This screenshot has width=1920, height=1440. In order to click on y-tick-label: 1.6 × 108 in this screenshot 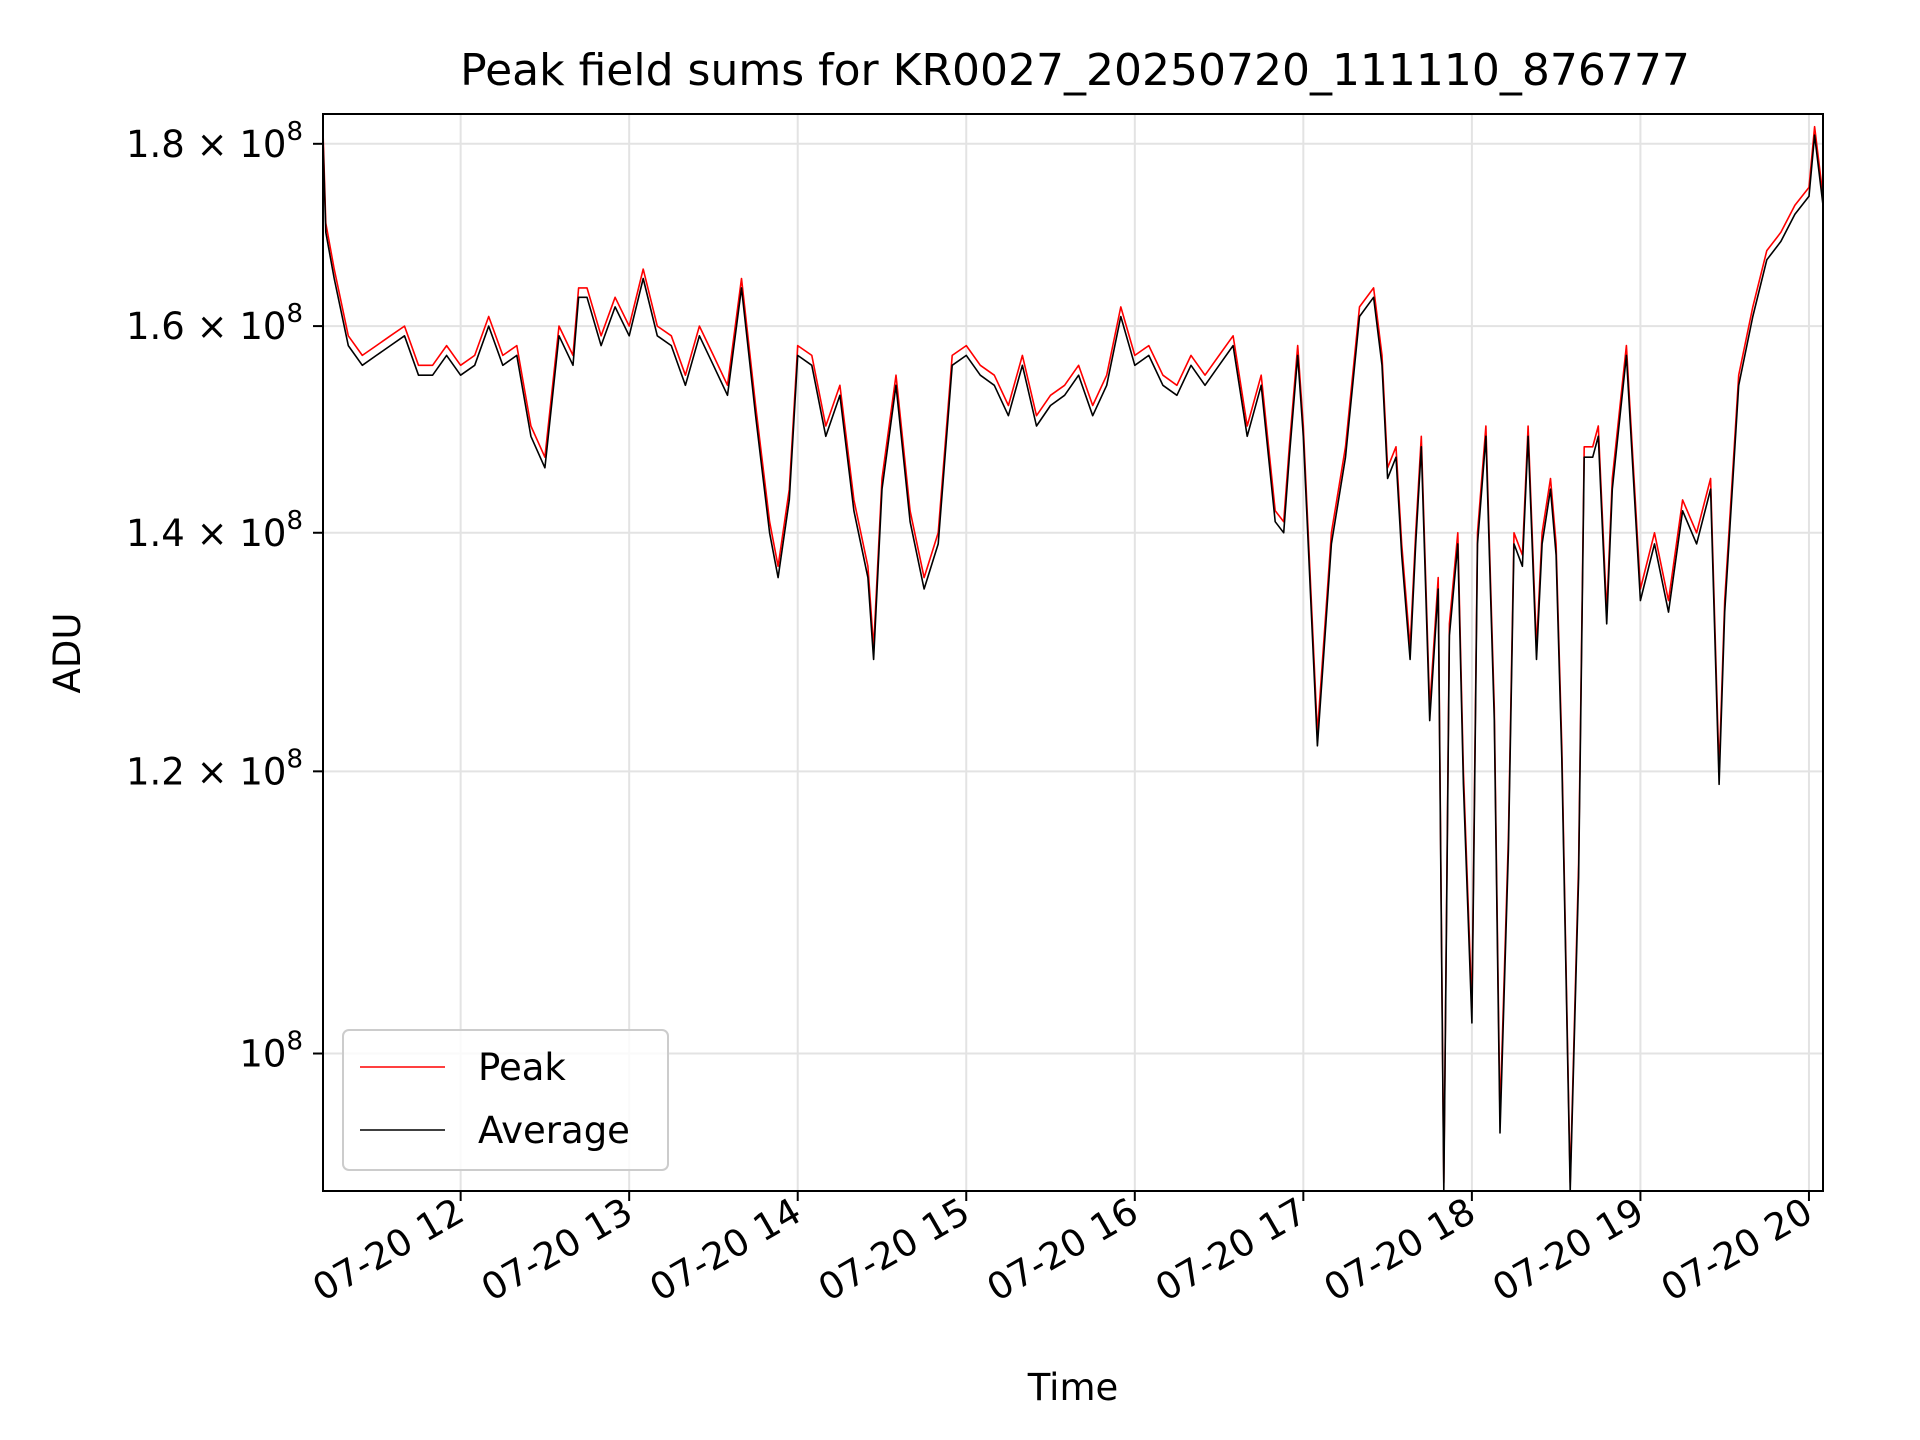, I will do `click(214, 323)`.